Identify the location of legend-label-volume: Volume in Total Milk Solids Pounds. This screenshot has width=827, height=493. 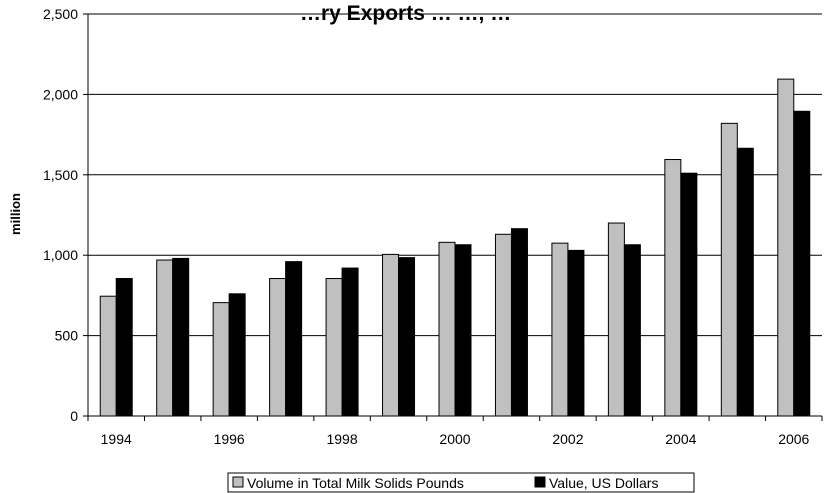
(355, 483).